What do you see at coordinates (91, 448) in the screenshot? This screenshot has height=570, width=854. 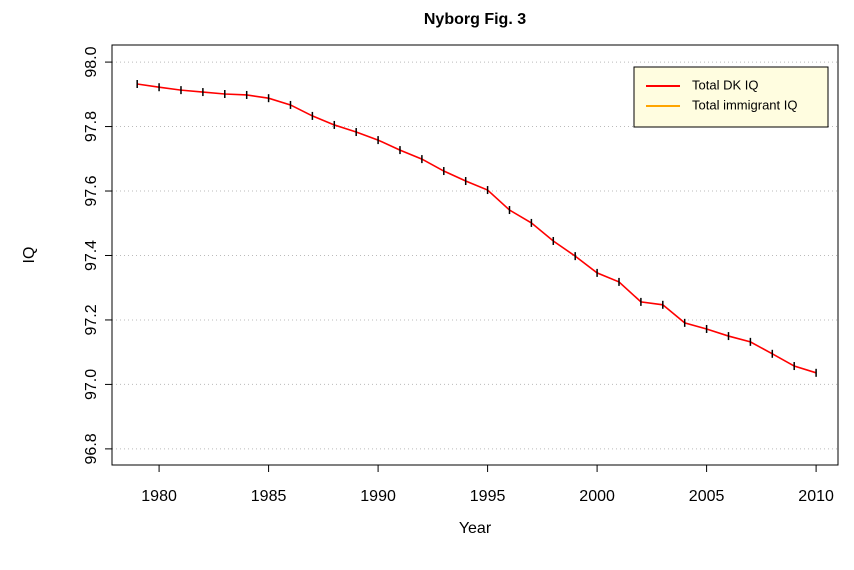 I see `y-tick-label: 96.8` at bounding box center [91, 448].